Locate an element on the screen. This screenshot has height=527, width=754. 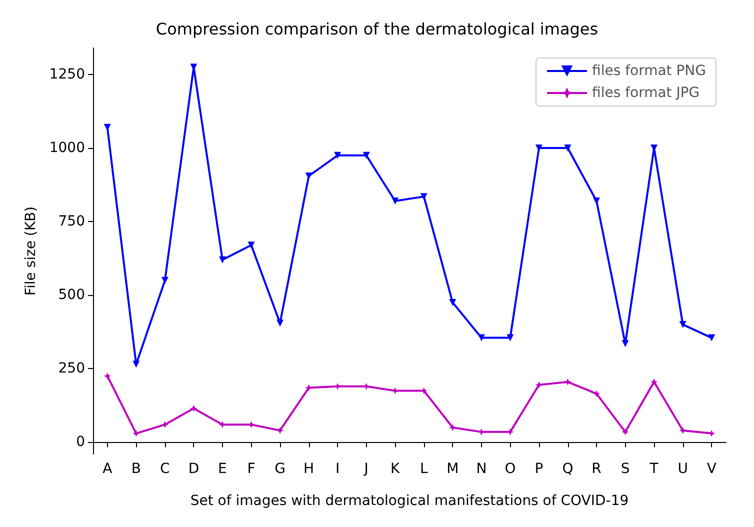
x-tick-label: R is located at coordinates (597, 469).